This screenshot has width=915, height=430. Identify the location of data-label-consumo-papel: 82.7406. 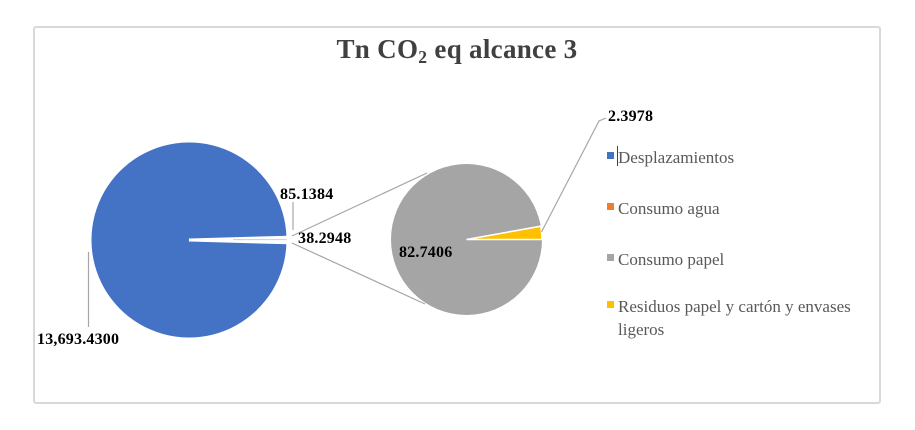
(426, 252).